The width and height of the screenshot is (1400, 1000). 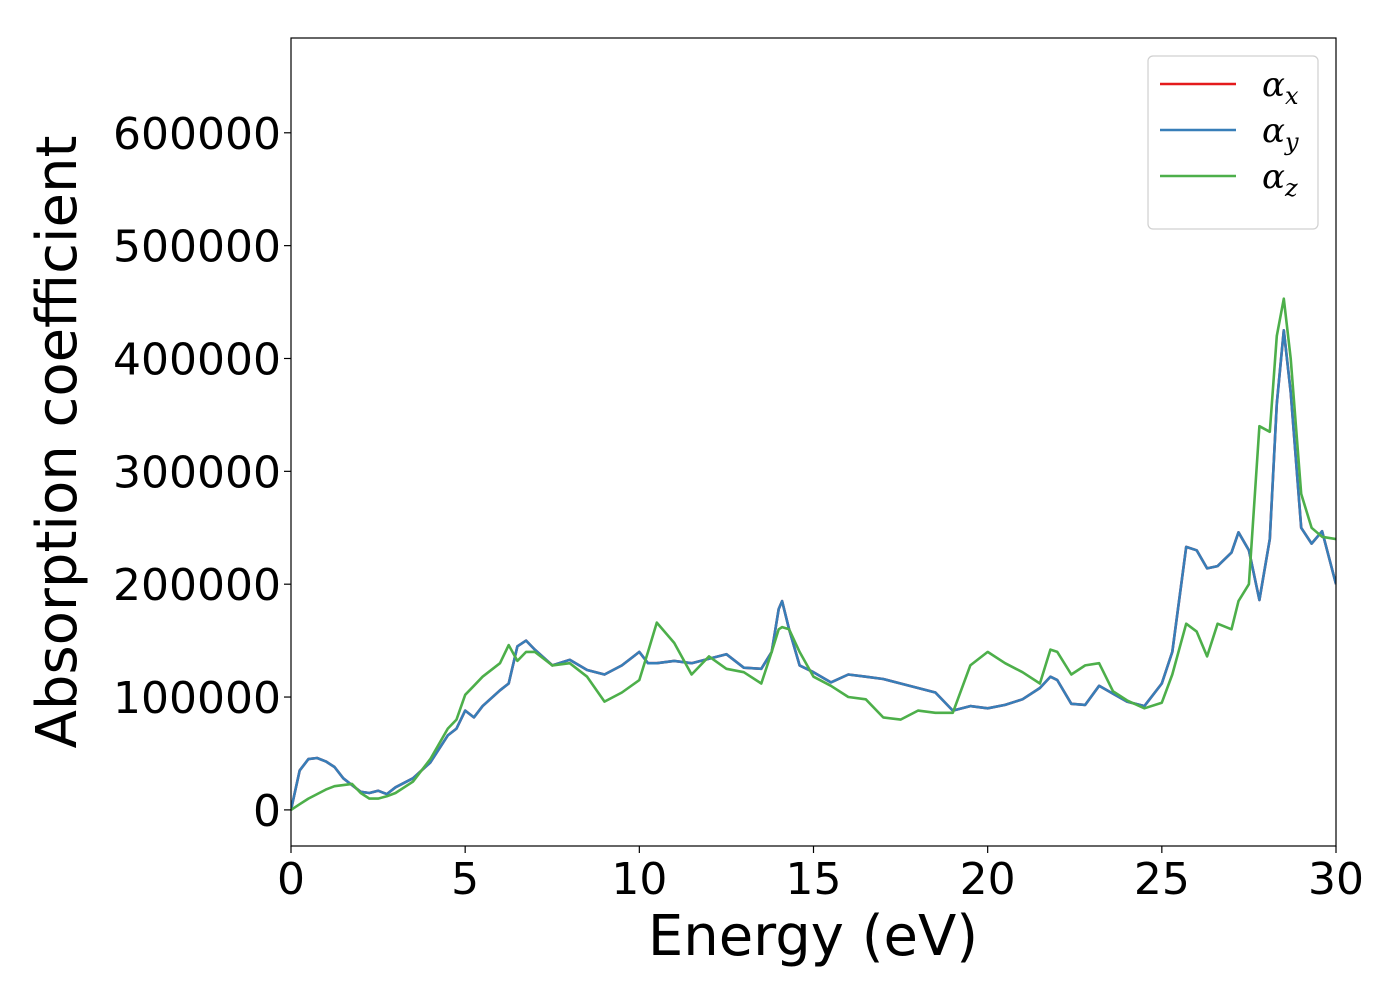 I want to click on legend-label: αz, so click(x=1280, y=179).